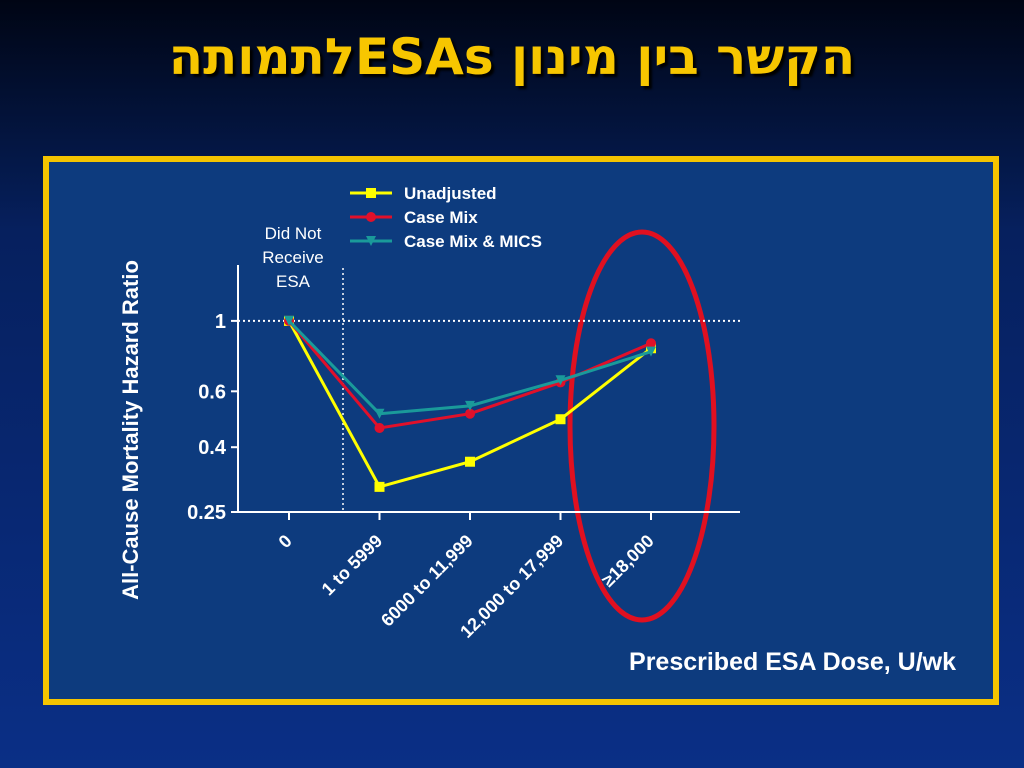 This screenshot has height=768, width=1024. Describe the element at coordinates (642, 426) in the screenshot. I see `highlight-ellipse` at that location.